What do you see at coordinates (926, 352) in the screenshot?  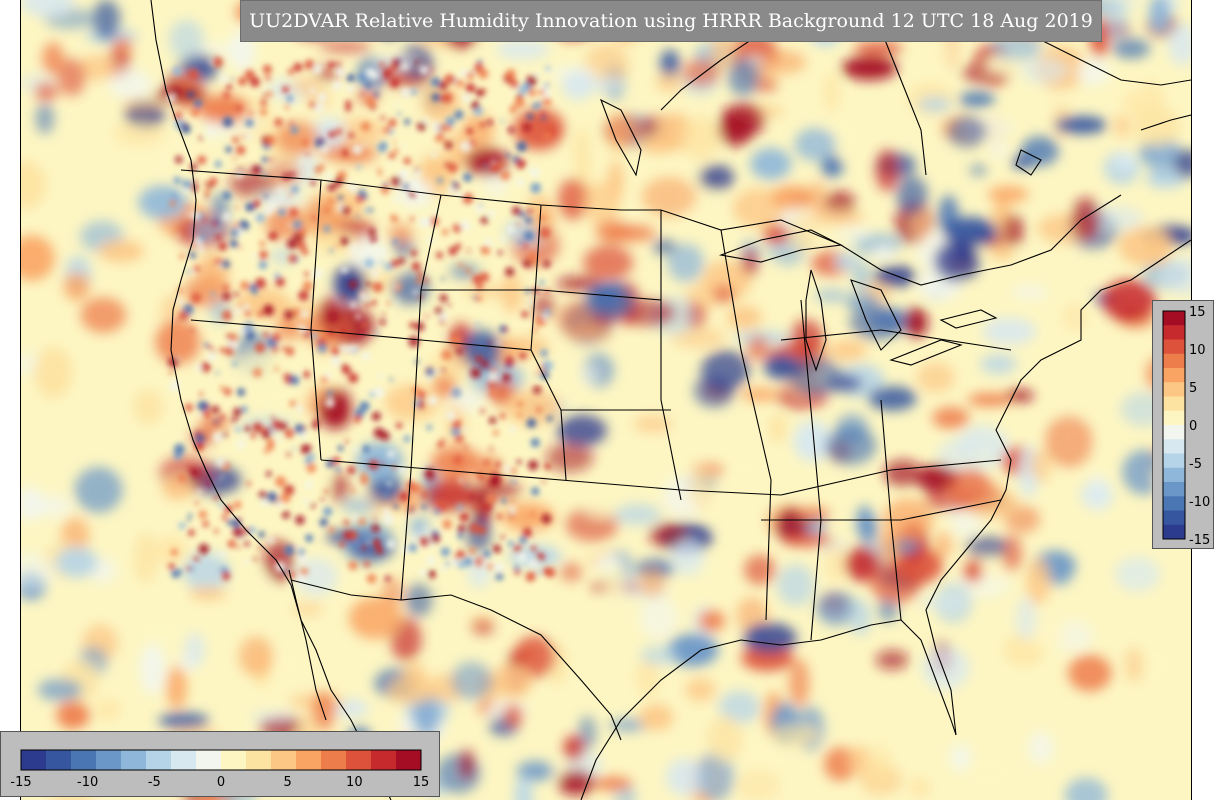 I see `lake-erie` at bounding box center [926, 352].